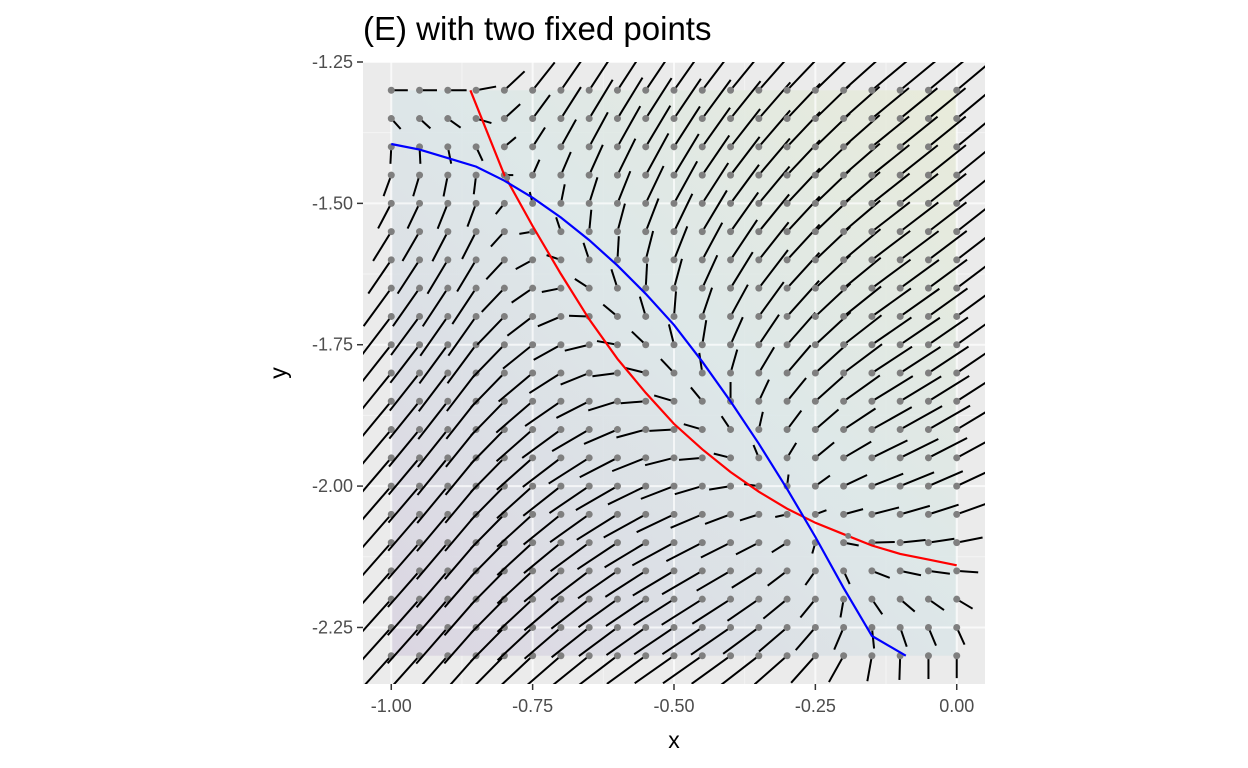 Image resolution: width=1248 pixels, height=768 pixels. I want to click on y-tick-label: -1.25, so click(332, 62).